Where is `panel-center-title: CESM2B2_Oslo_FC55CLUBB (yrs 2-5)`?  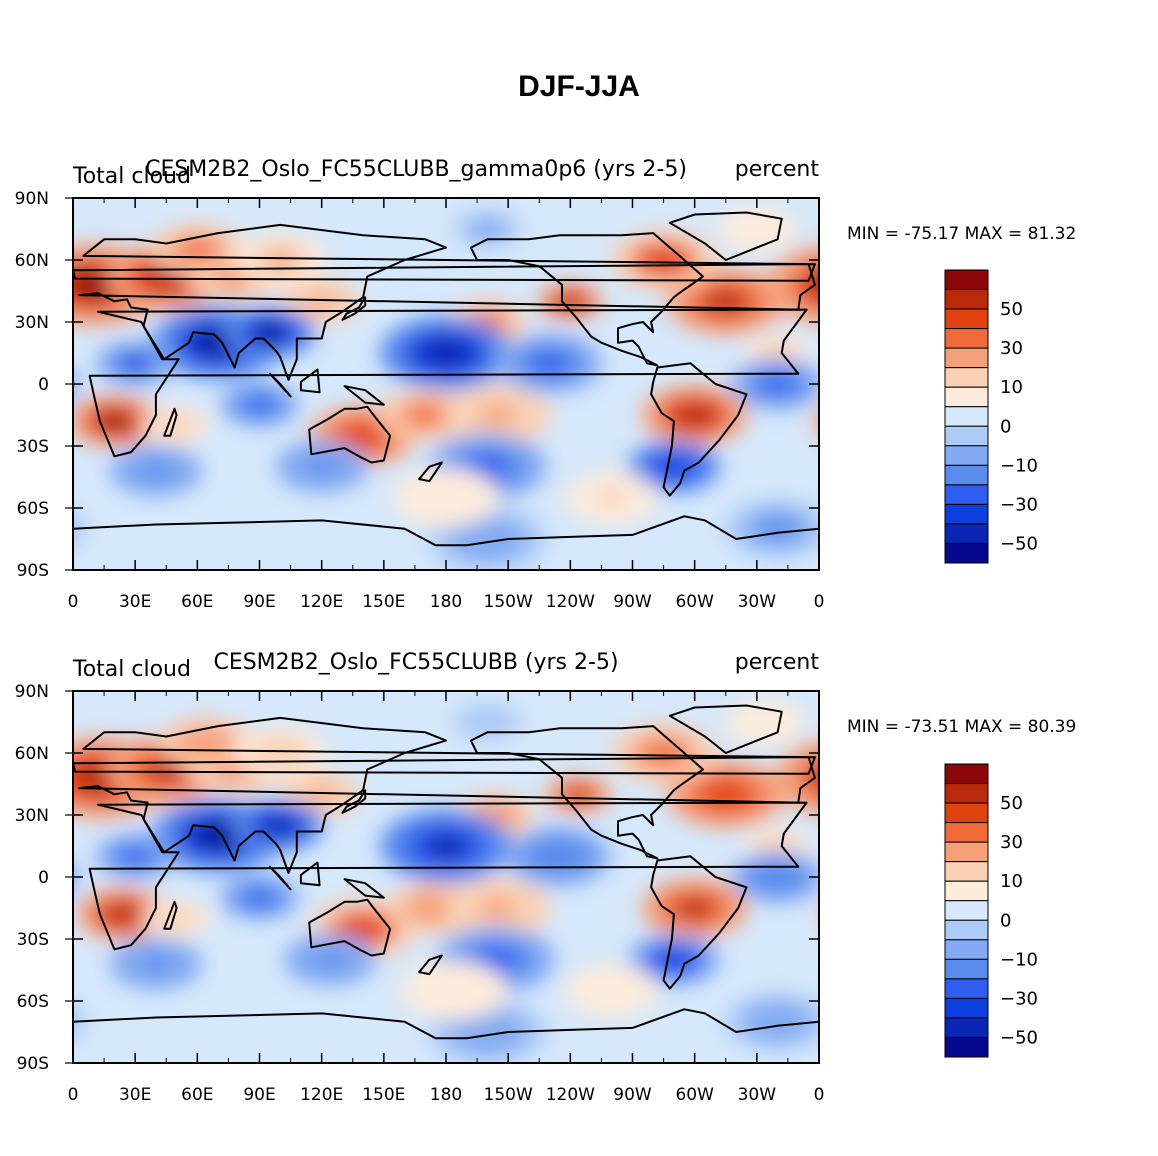
panel-center-title: CESM2B2_Oslo_FC55CLUBB (yrs 2-5) is located at coordinates (415, 662).